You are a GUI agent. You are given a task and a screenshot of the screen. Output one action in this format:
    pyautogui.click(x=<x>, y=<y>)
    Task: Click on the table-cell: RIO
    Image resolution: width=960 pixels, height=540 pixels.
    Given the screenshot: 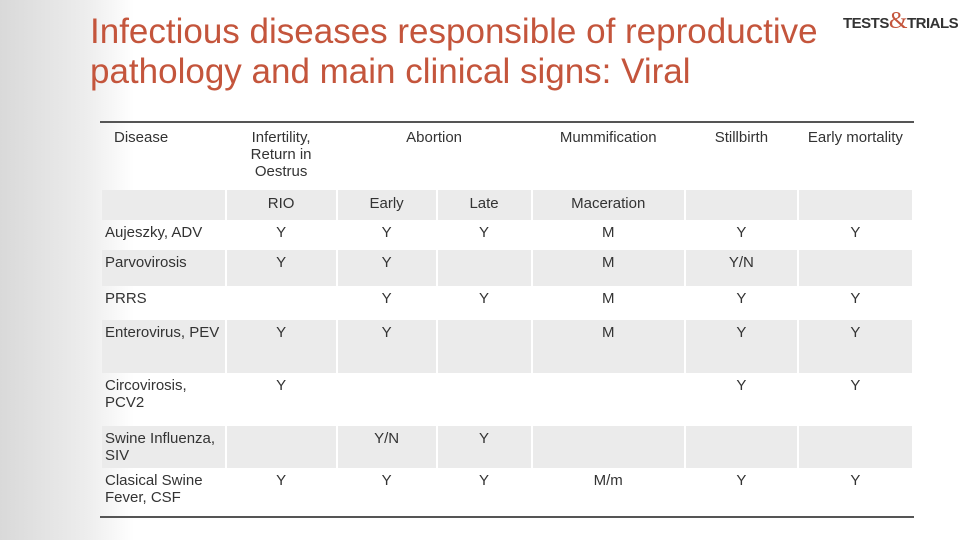 What is the action you would take?
    pyautogui.click(x=281, y=205)
    